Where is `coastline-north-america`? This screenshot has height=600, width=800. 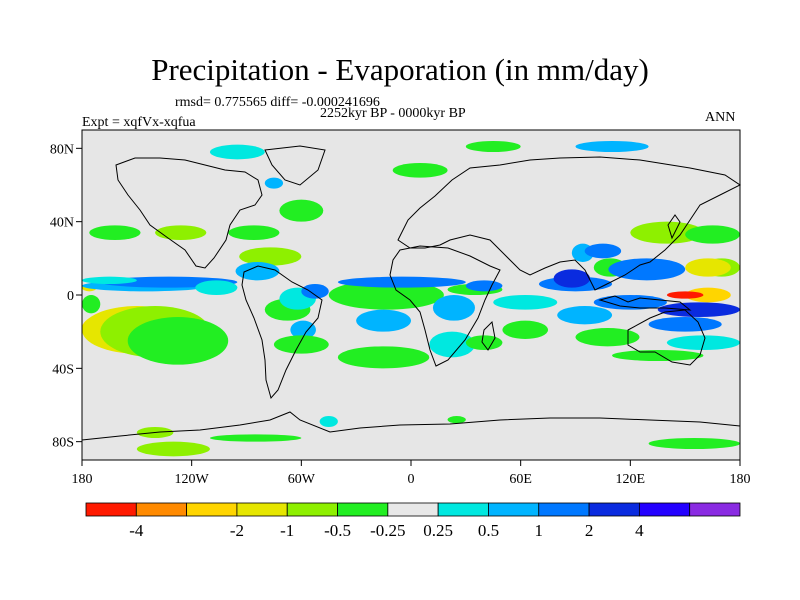 coastline-north-america is located at coordinates (189, 213).